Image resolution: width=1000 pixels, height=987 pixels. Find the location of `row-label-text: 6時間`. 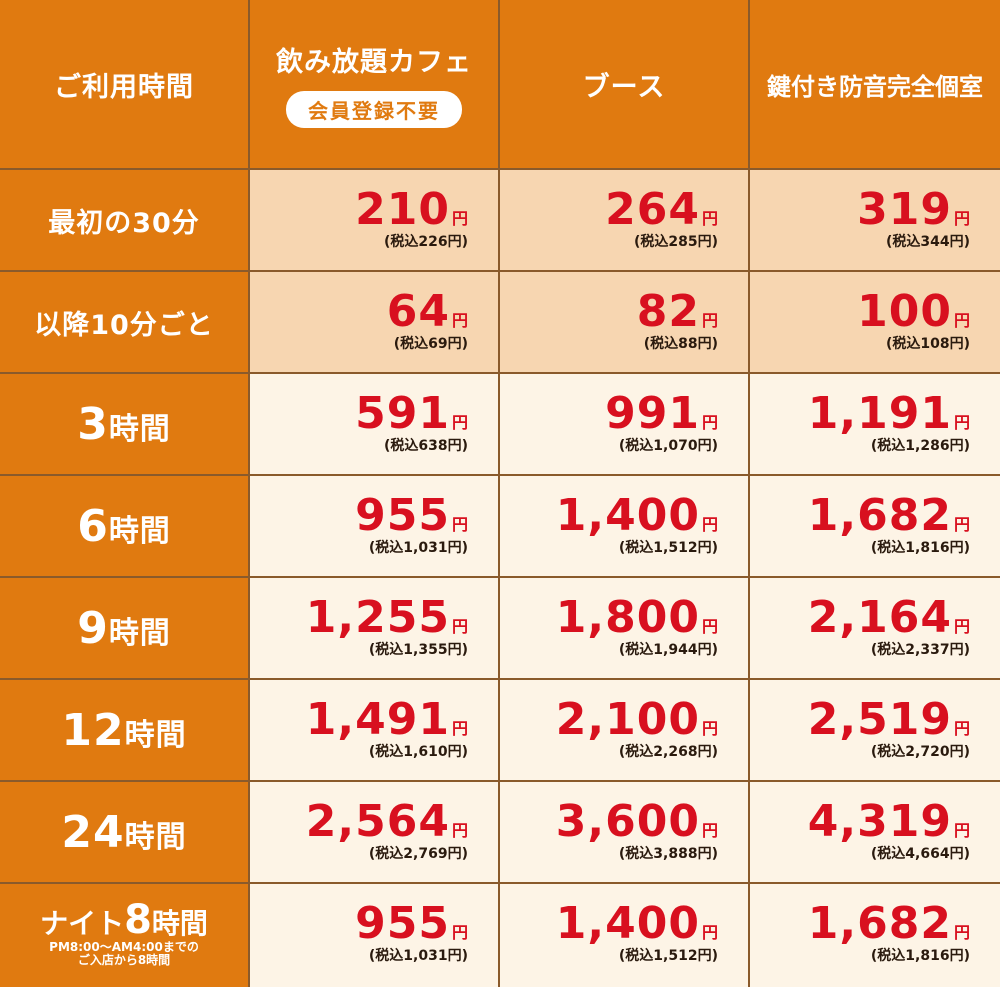

row-label-text: 6時間 is located at coordinates (124, 526).